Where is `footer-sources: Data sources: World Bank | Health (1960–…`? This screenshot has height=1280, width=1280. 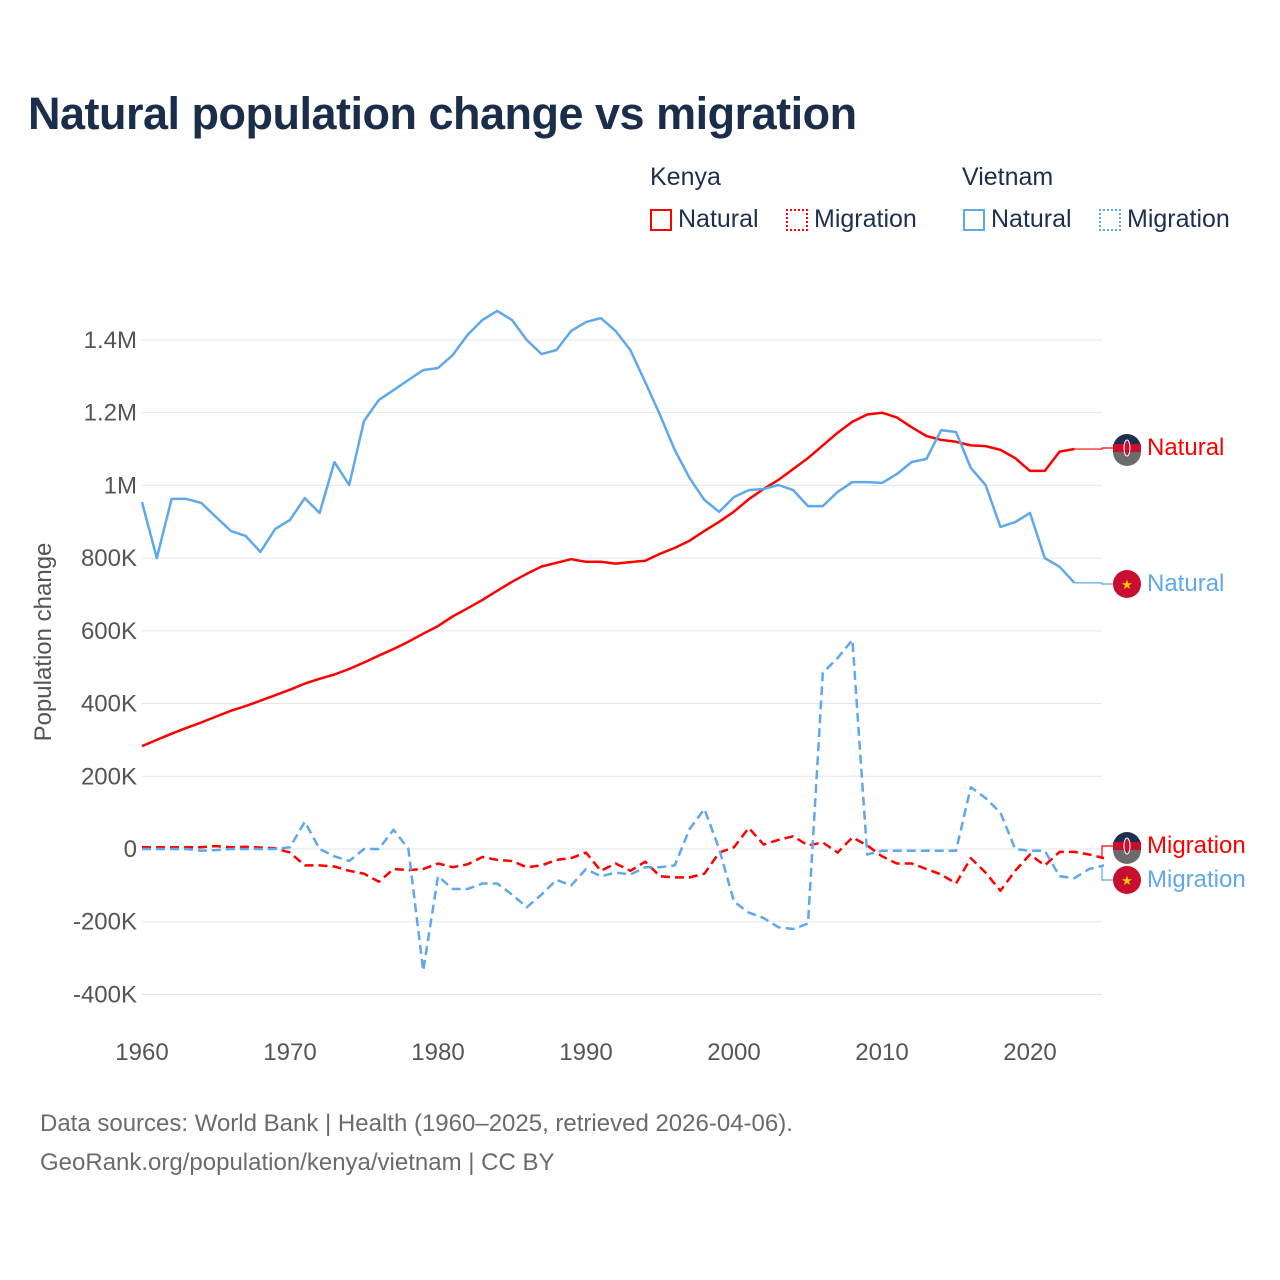
footer-sources: Data sources: World Bank | Health (1960–… is located at coordinates (416, 1123).